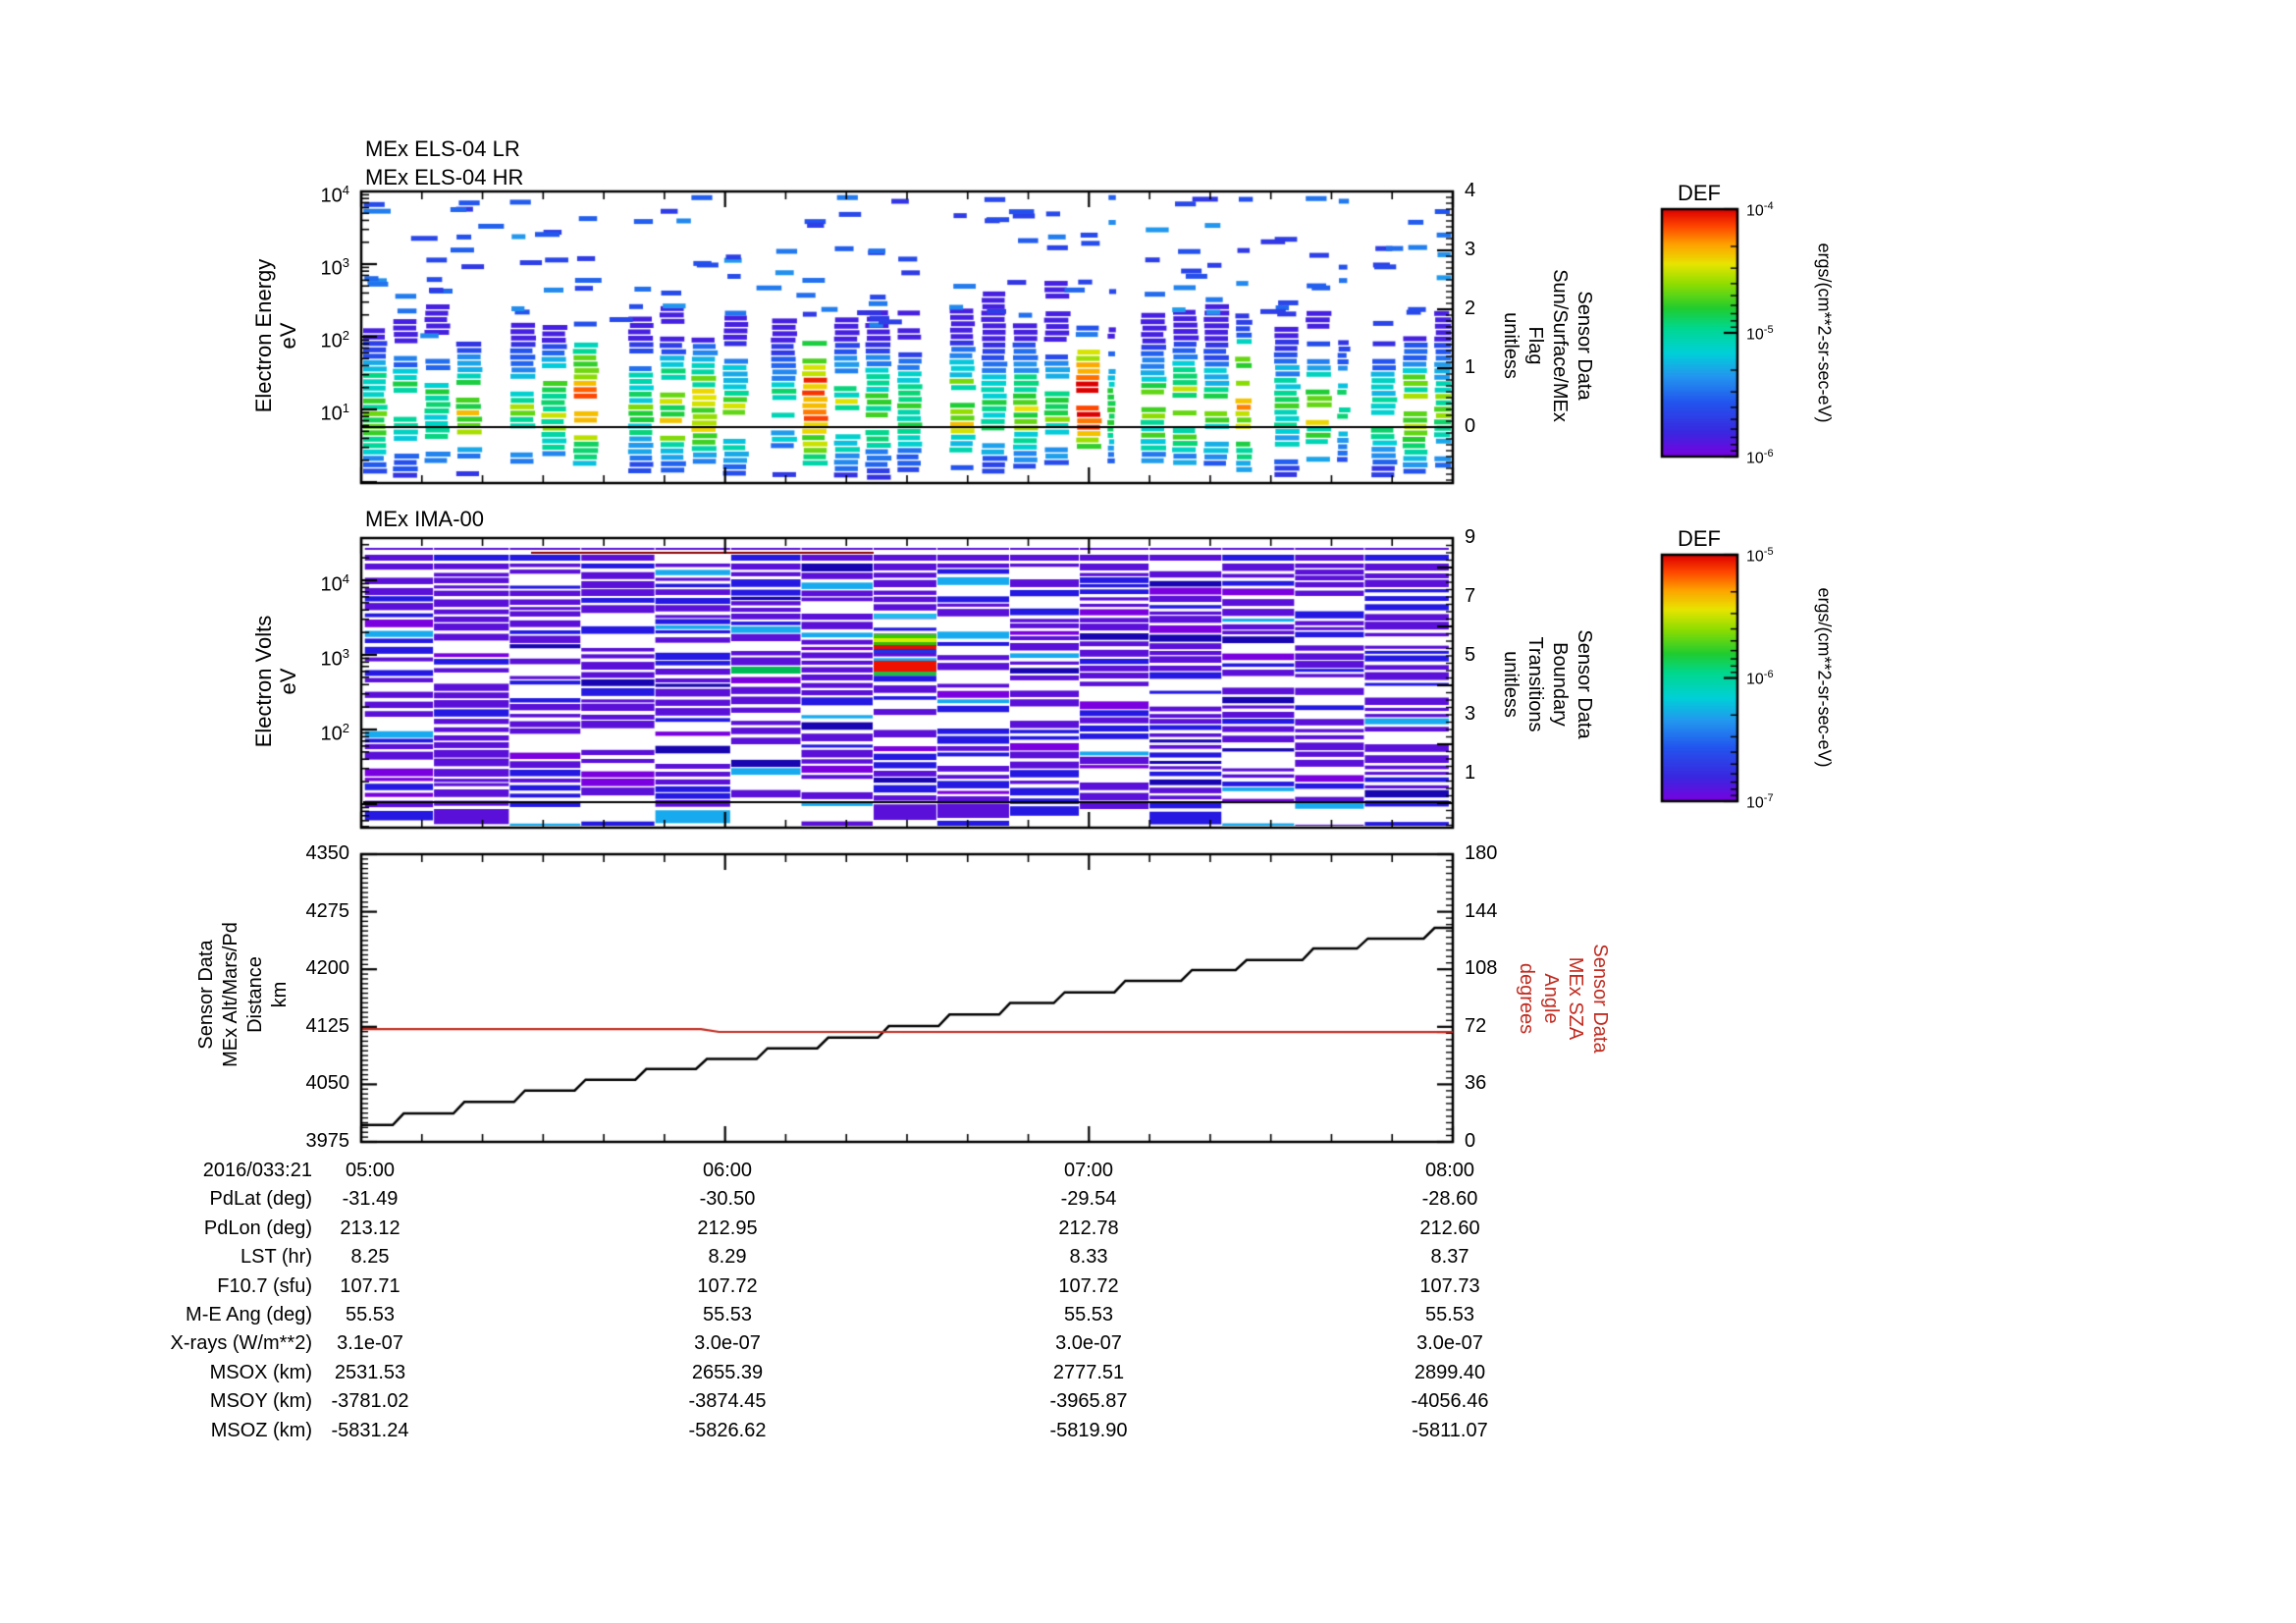 The width and height of the screenshot is (2296, 1623). I want to click on ima-right-tick: 3, so click(1470, 714).